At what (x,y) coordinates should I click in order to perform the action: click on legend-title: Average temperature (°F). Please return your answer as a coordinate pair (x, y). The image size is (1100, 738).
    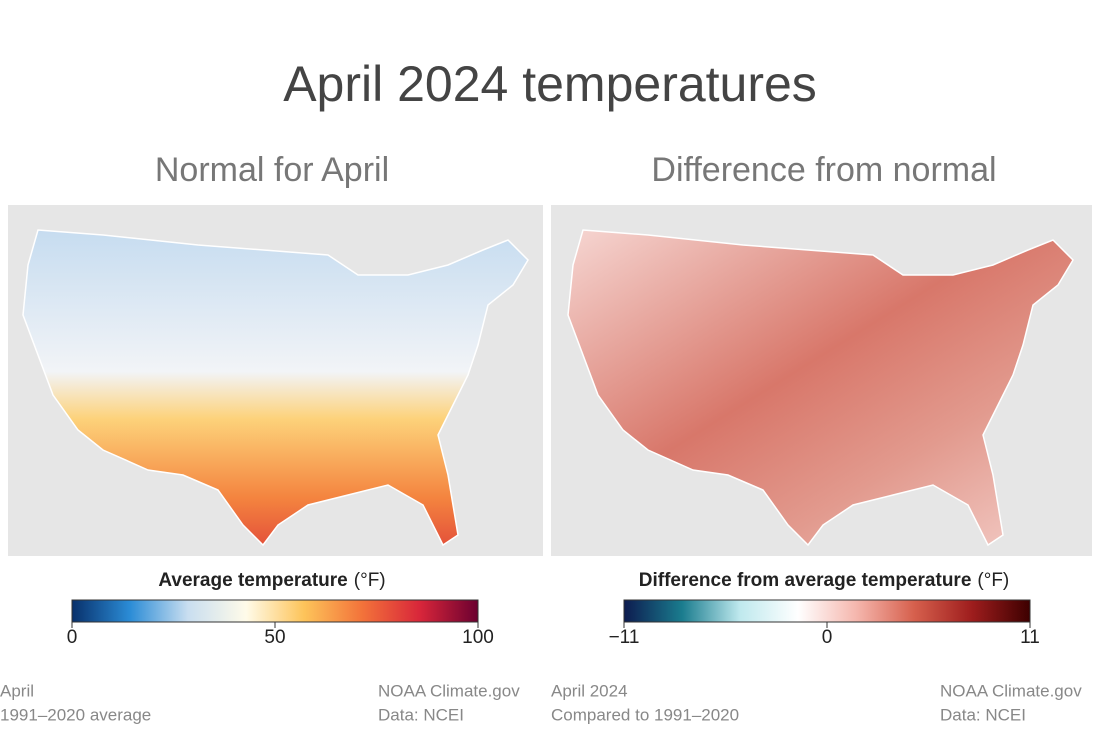
    Looking at the image, I should click on (271, 580).